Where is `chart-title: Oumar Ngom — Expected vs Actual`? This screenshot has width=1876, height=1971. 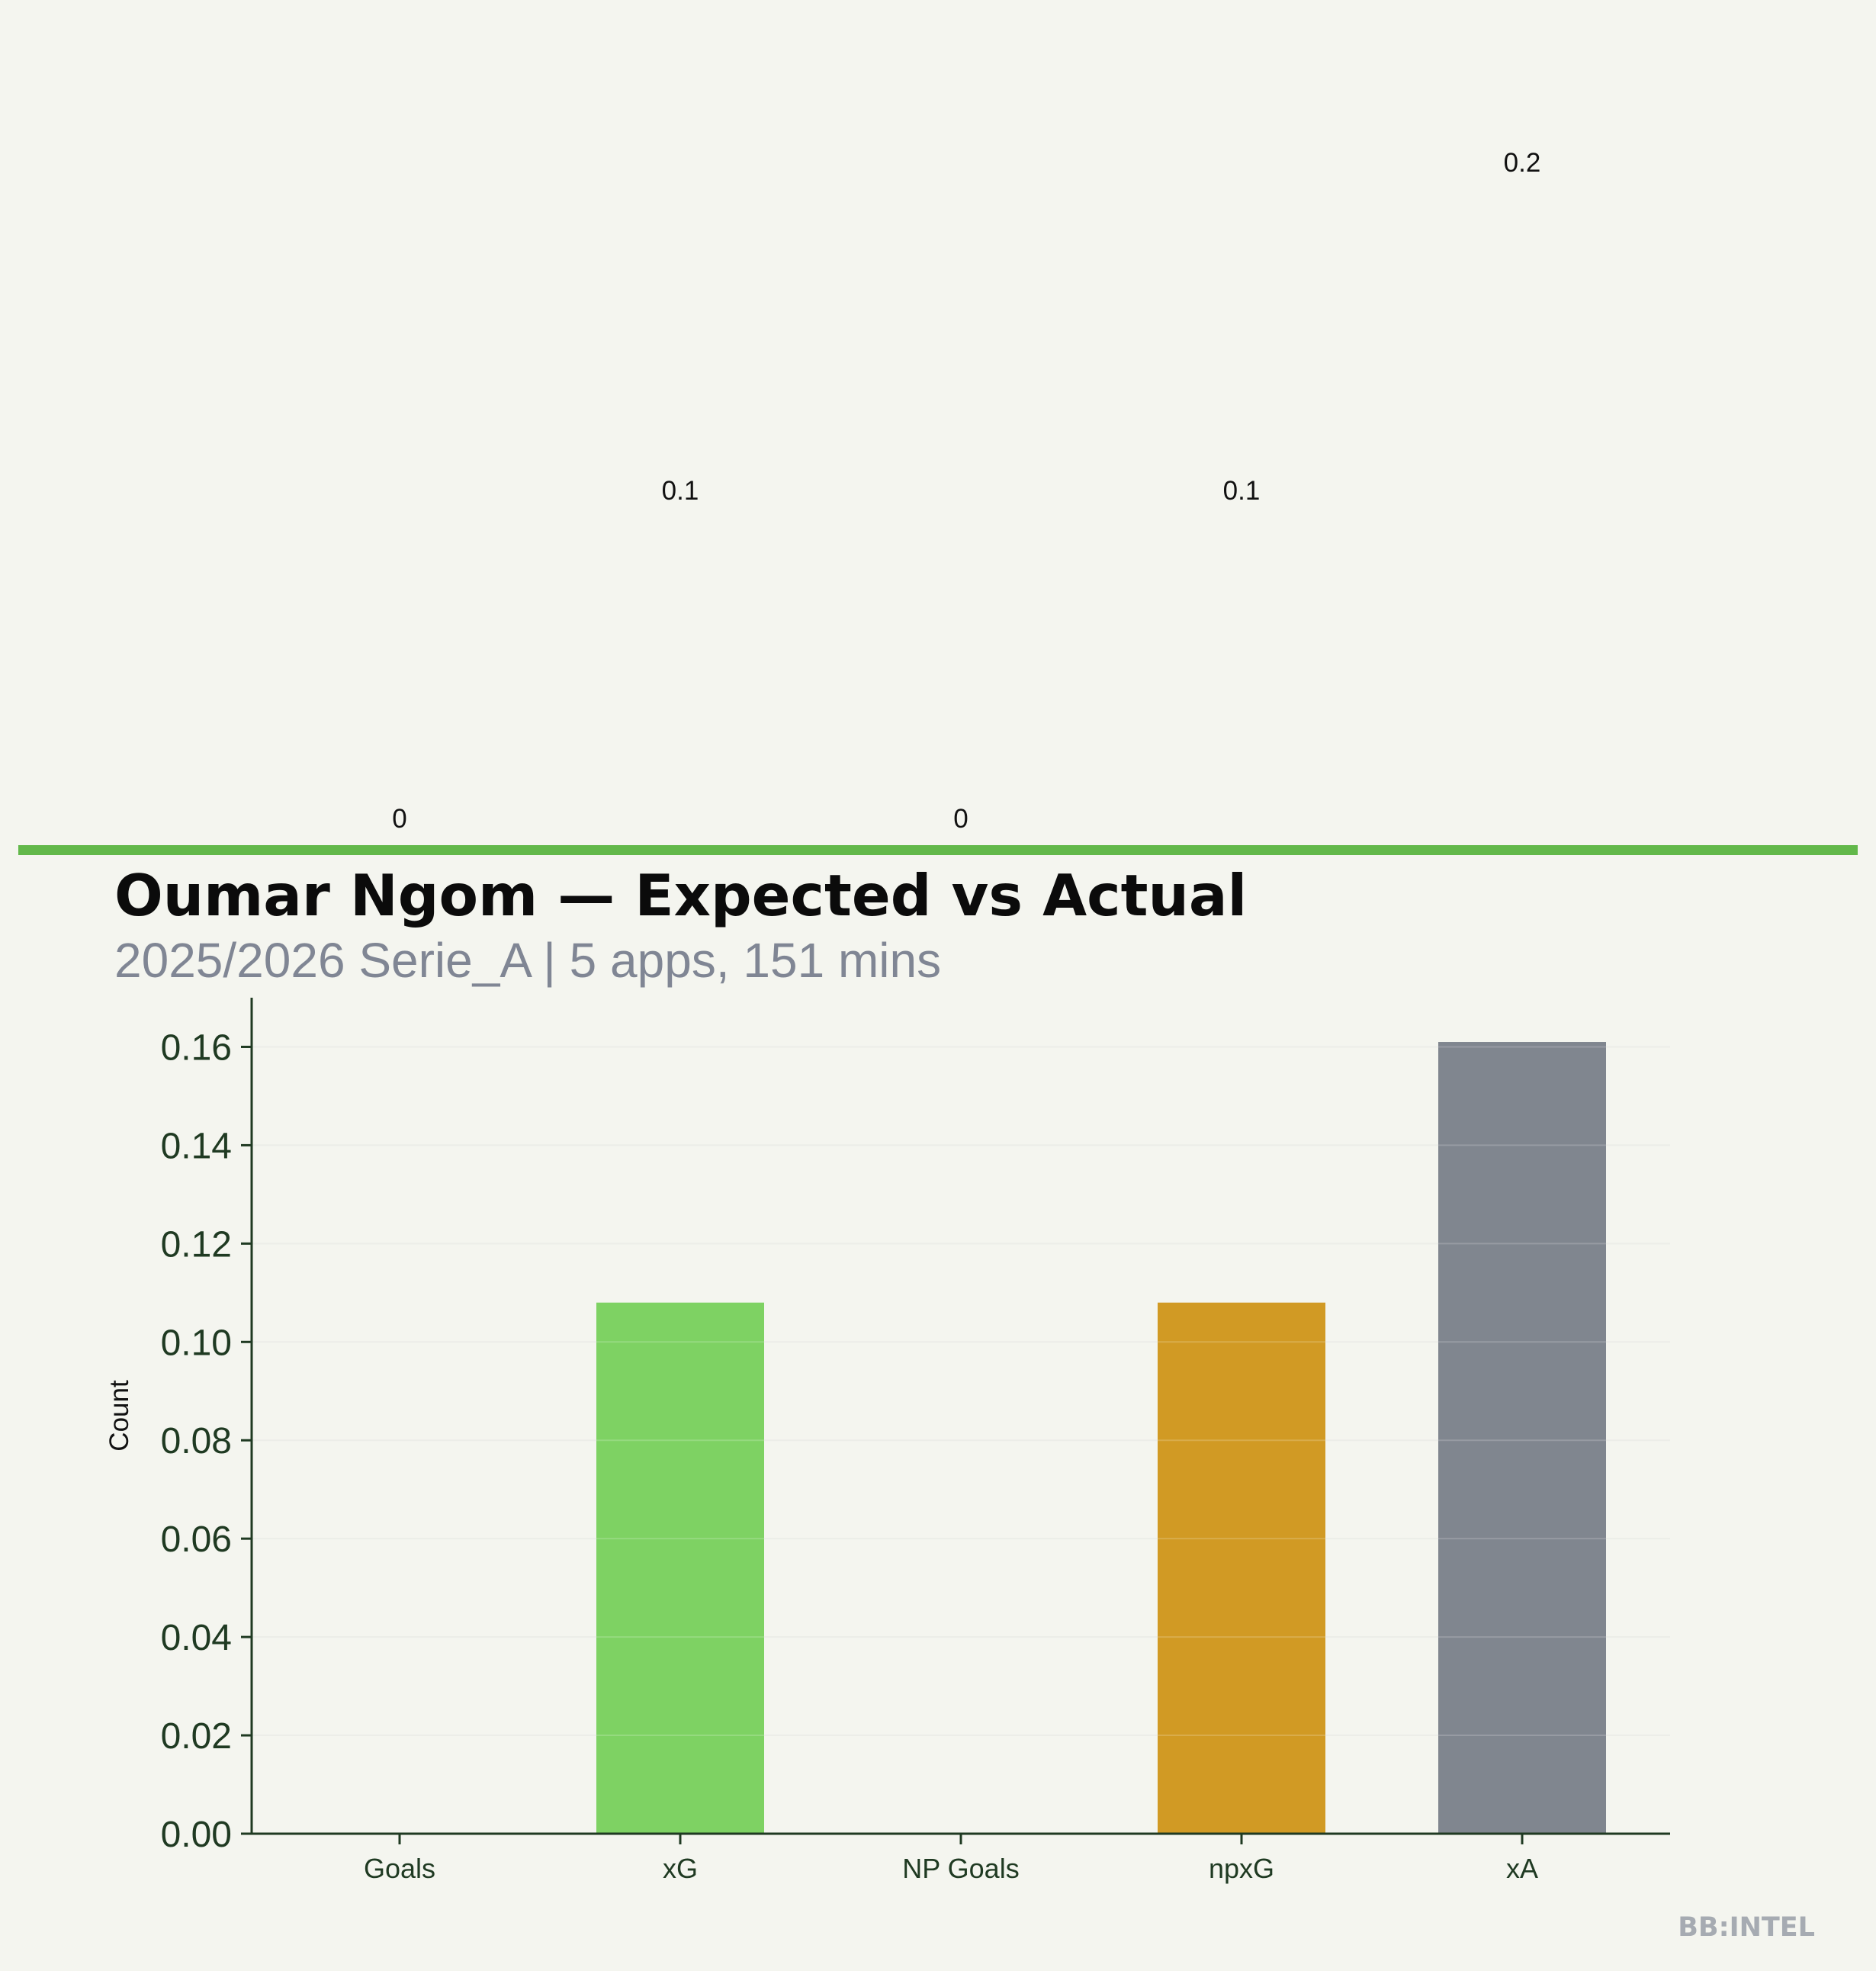 chart-title: Oumar Ngom — Expected vs Actual is located at coordinates (681, 895).